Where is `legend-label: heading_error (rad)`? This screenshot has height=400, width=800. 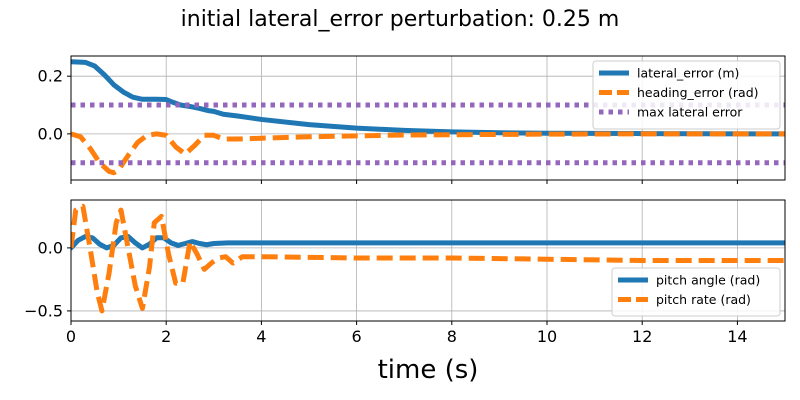 legend-label: heading_error (rad) is located at coordinates (698, 92).